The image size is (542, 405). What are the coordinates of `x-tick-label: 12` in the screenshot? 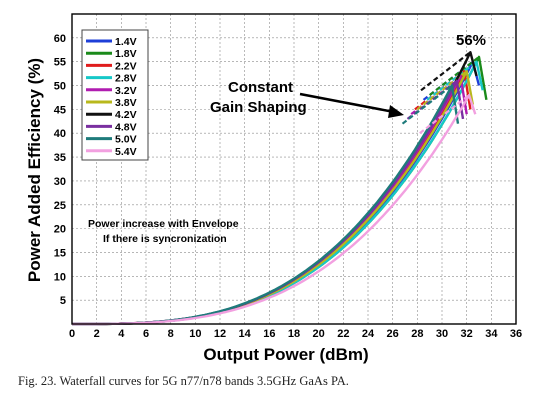 It's located at (220, 334).